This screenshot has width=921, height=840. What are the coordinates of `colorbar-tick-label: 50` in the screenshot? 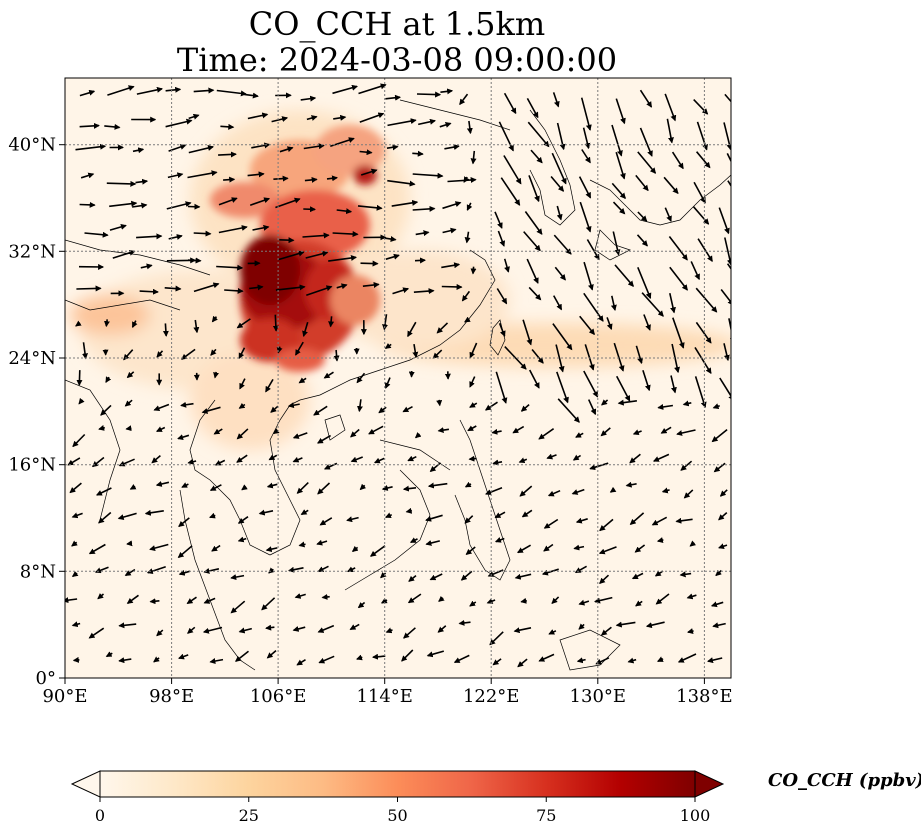 It's located at (397, 815).